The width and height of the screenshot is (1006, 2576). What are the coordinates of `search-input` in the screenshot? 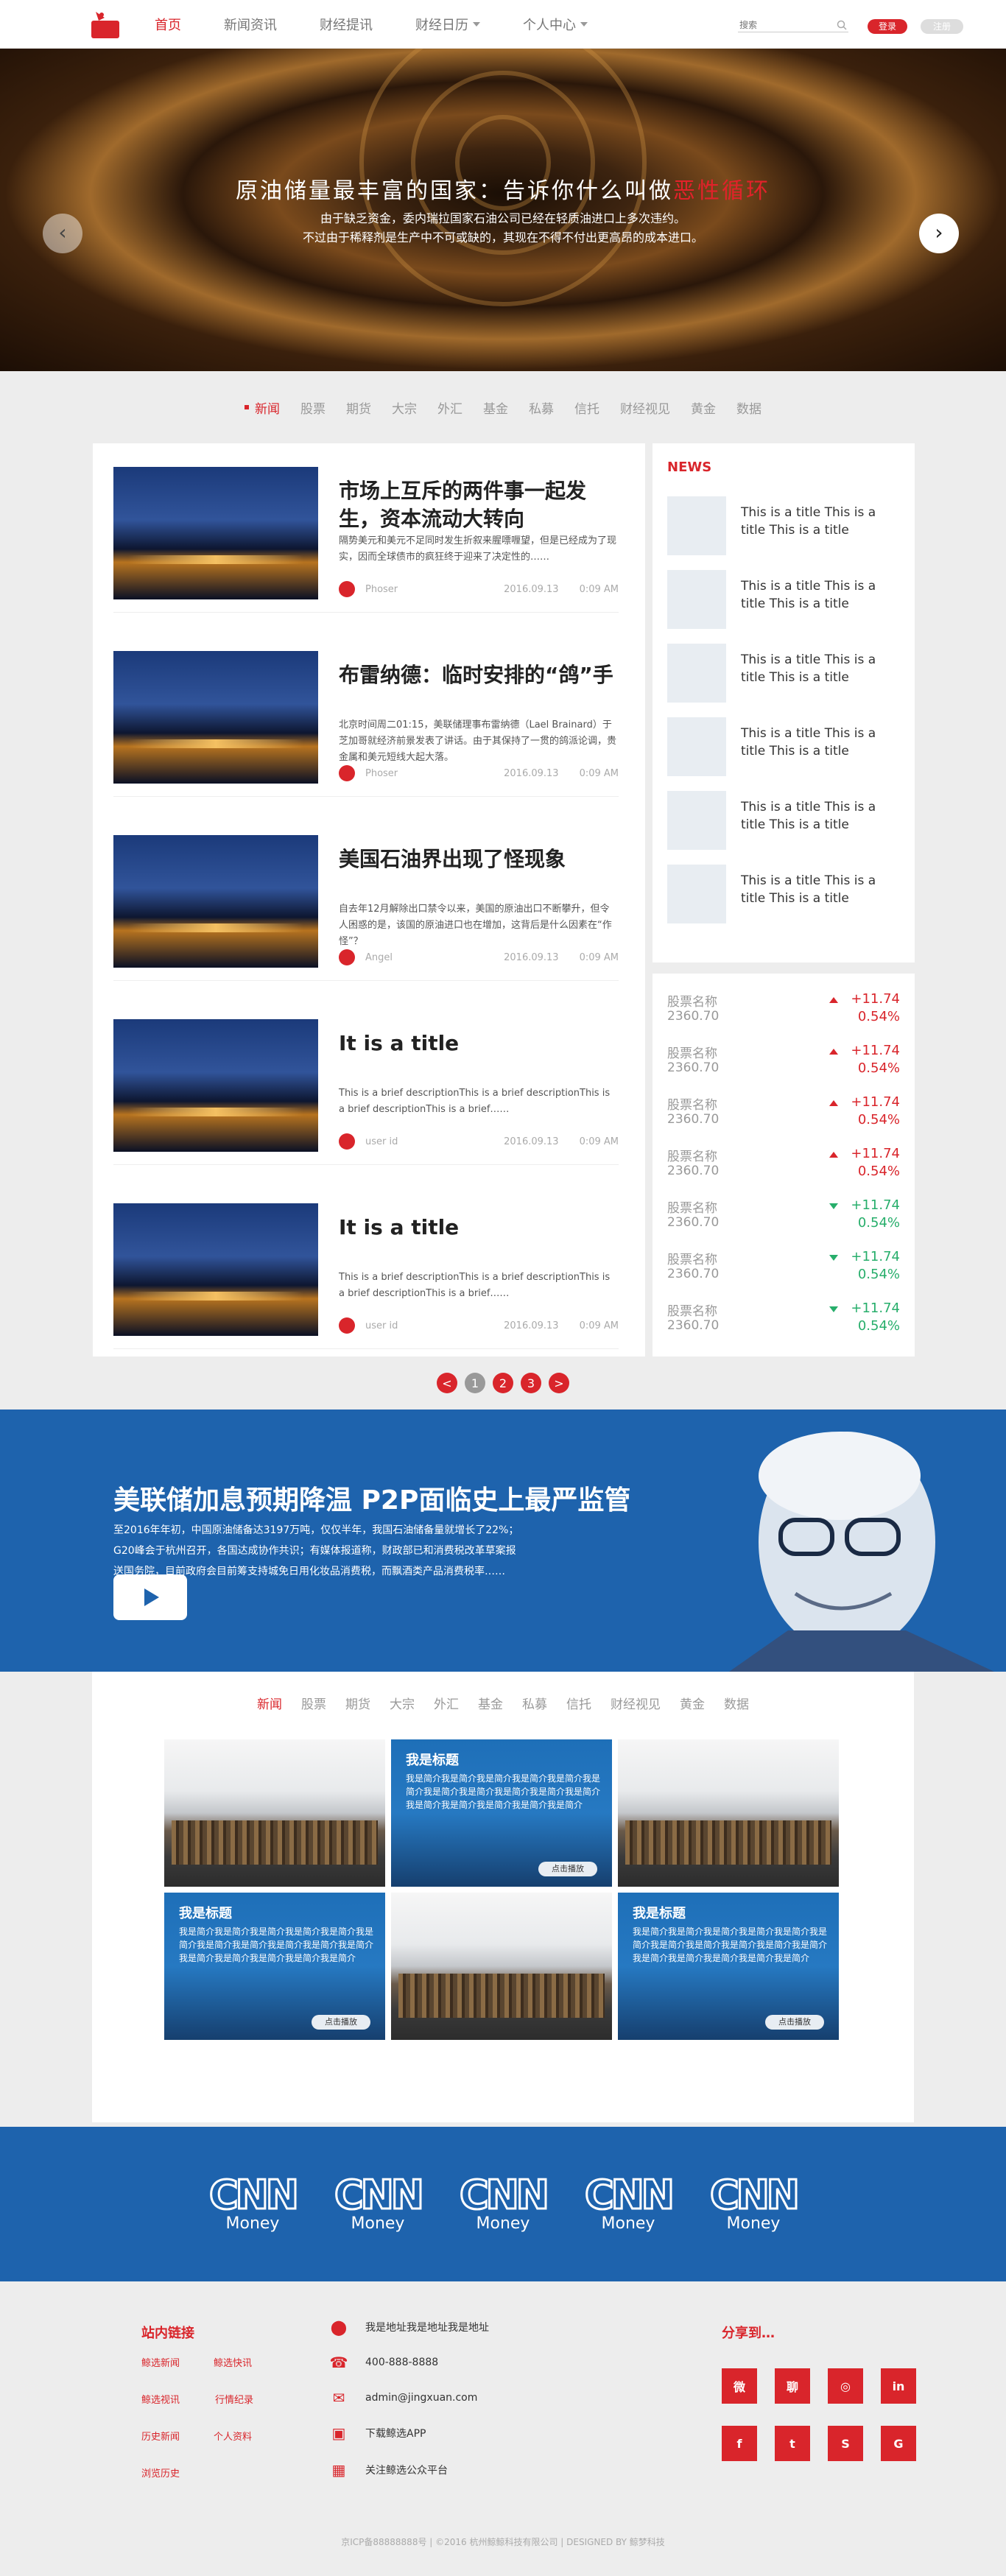 It's located at (783, 24).